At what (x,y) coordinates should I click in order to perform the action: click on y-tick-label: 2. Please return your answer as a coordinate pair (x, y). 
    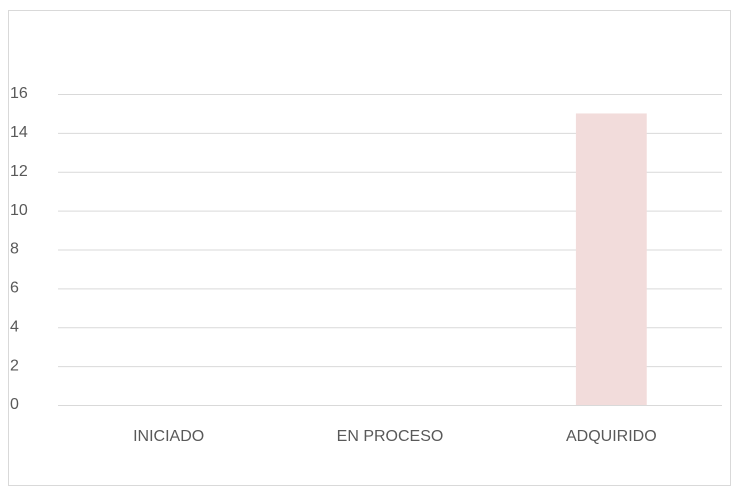
    Looking at the image, I should click on (14, 365).